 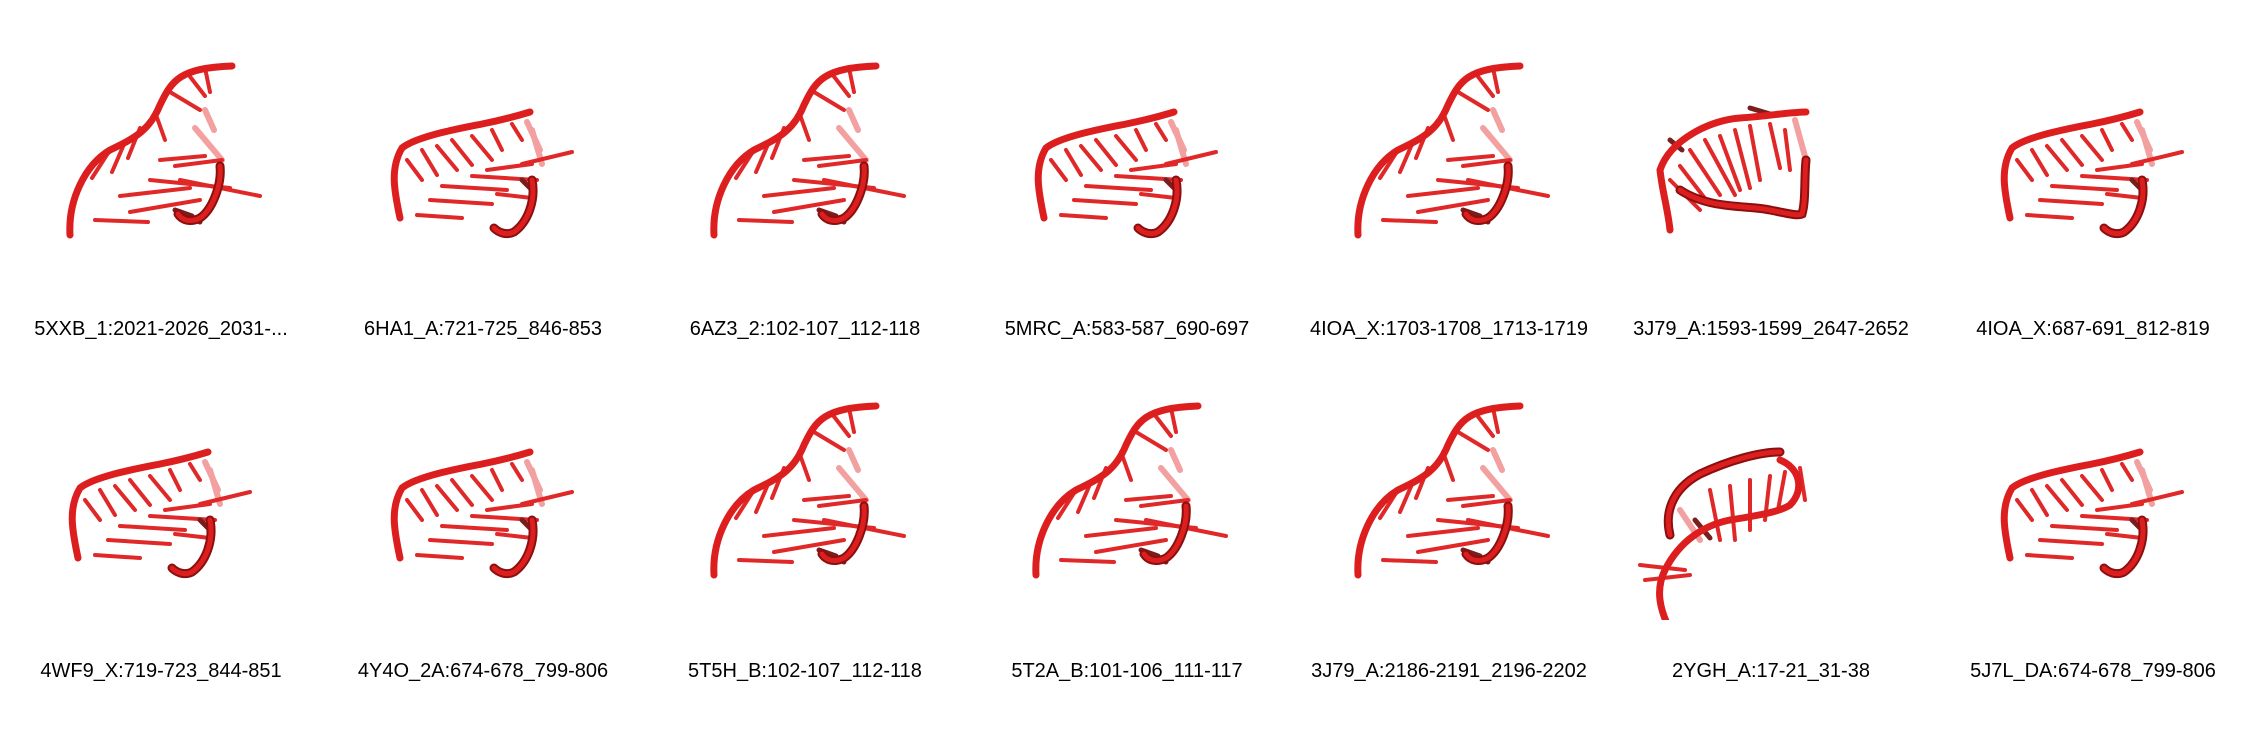 What do you see at coordinates (805, 671) in the screenshot?
I see `structure-label: 5T5H_B:102-107_112-118` at bounding box center [805, 671].